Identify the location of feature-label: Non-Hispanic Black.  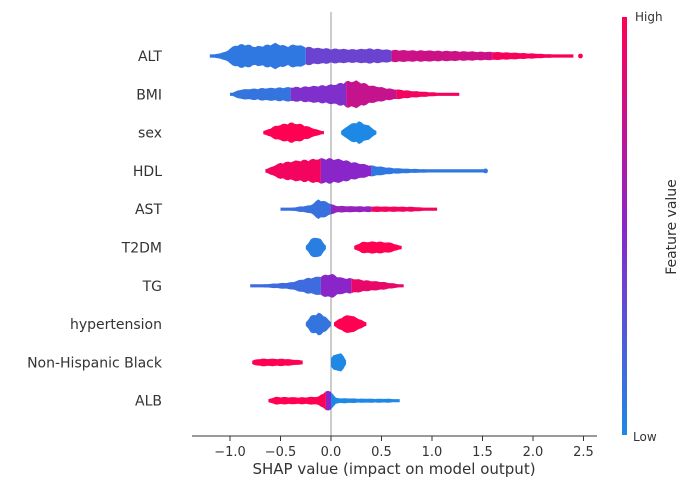
(95, 363).